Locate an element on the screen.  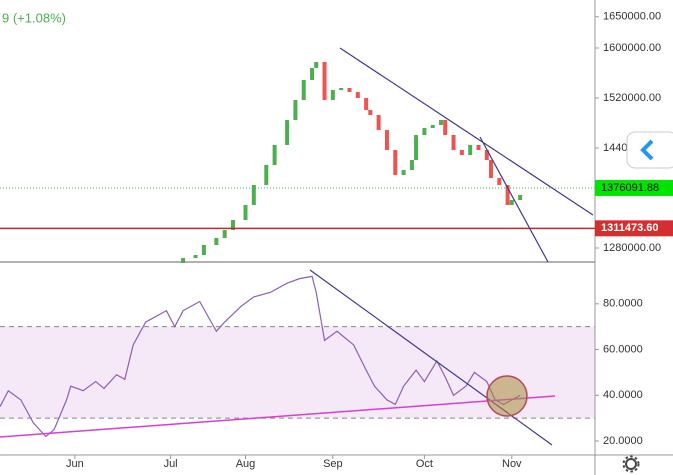
price-tag-label: 1311473.60 is located at coordinates (630, 228).